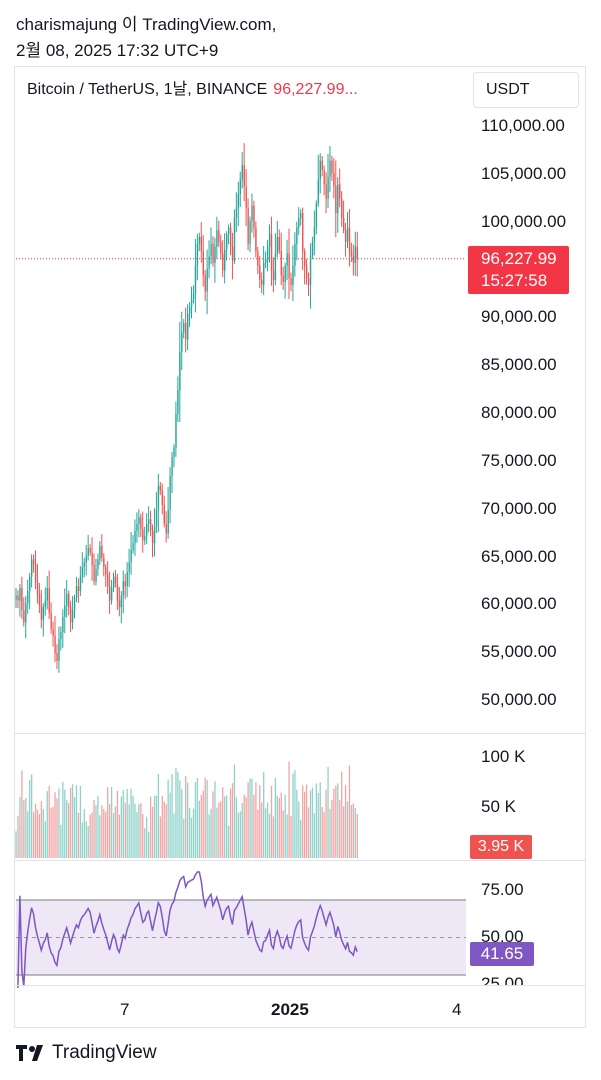 The height and width of the screenshot is (1080, 601). Describe the element at coordinates (519, 556) in the screenshot. I see `price-tick: 65,000.00` at that location.